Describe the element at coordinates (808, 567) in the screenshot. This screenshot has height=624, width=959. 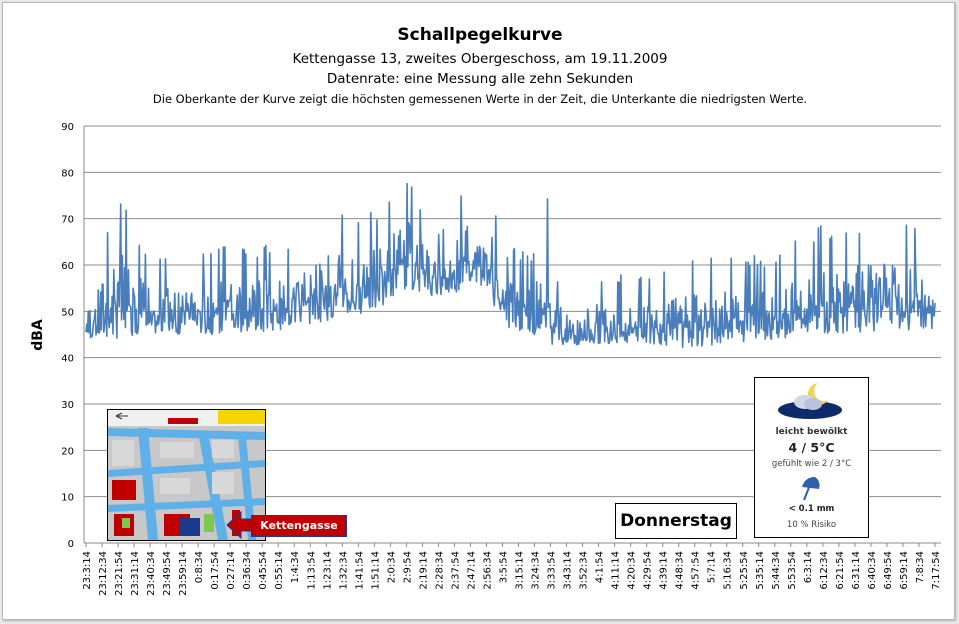
I see `x-tick-label: 6:3:14` at that location.